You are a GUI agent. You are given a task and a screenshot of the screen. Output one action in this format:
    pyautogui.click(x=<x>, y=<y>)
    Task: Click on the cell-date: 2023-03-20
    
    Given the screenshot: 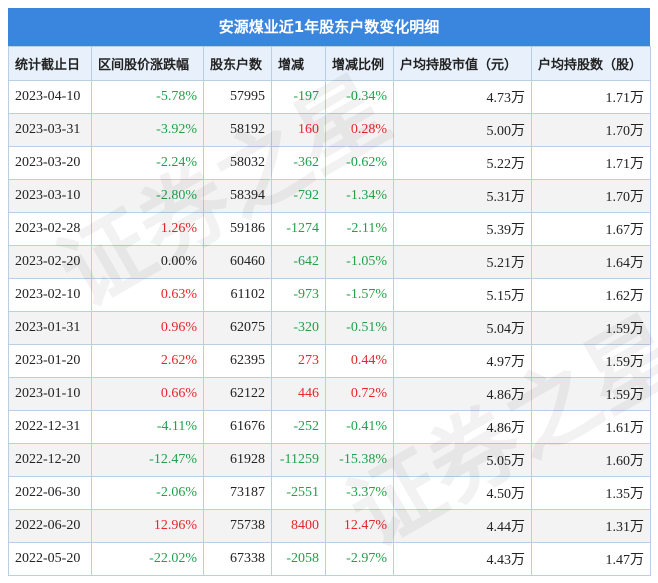 What is the action you would take?
    pyautogui.click(x=50, y=163)
    